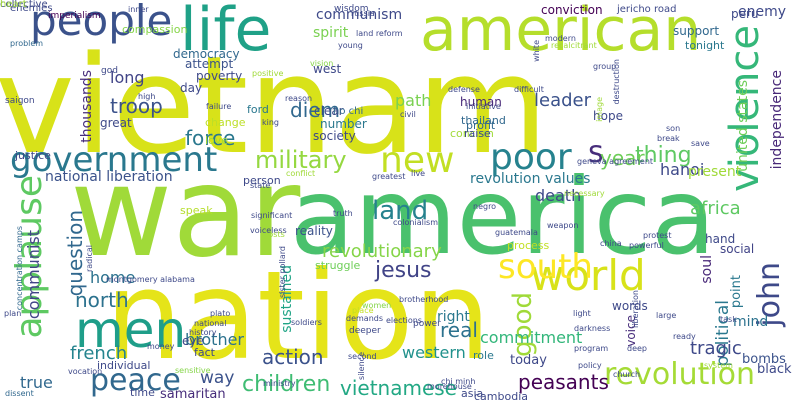 The width and height of the screenshot is (800, 400). What do you see at coordinates (379, 33) in the screenshot?
I see `word-land-reform: land reform` at bounding box center [379, 33].